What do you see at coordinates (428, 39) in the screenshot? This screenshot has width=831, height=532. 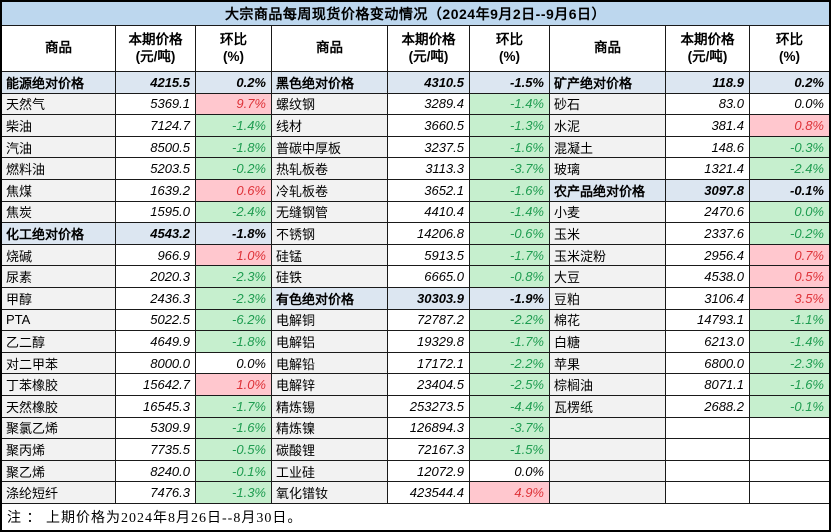 I see `col-header-price-line1: 本期价格` at bounding box center [428, 39].